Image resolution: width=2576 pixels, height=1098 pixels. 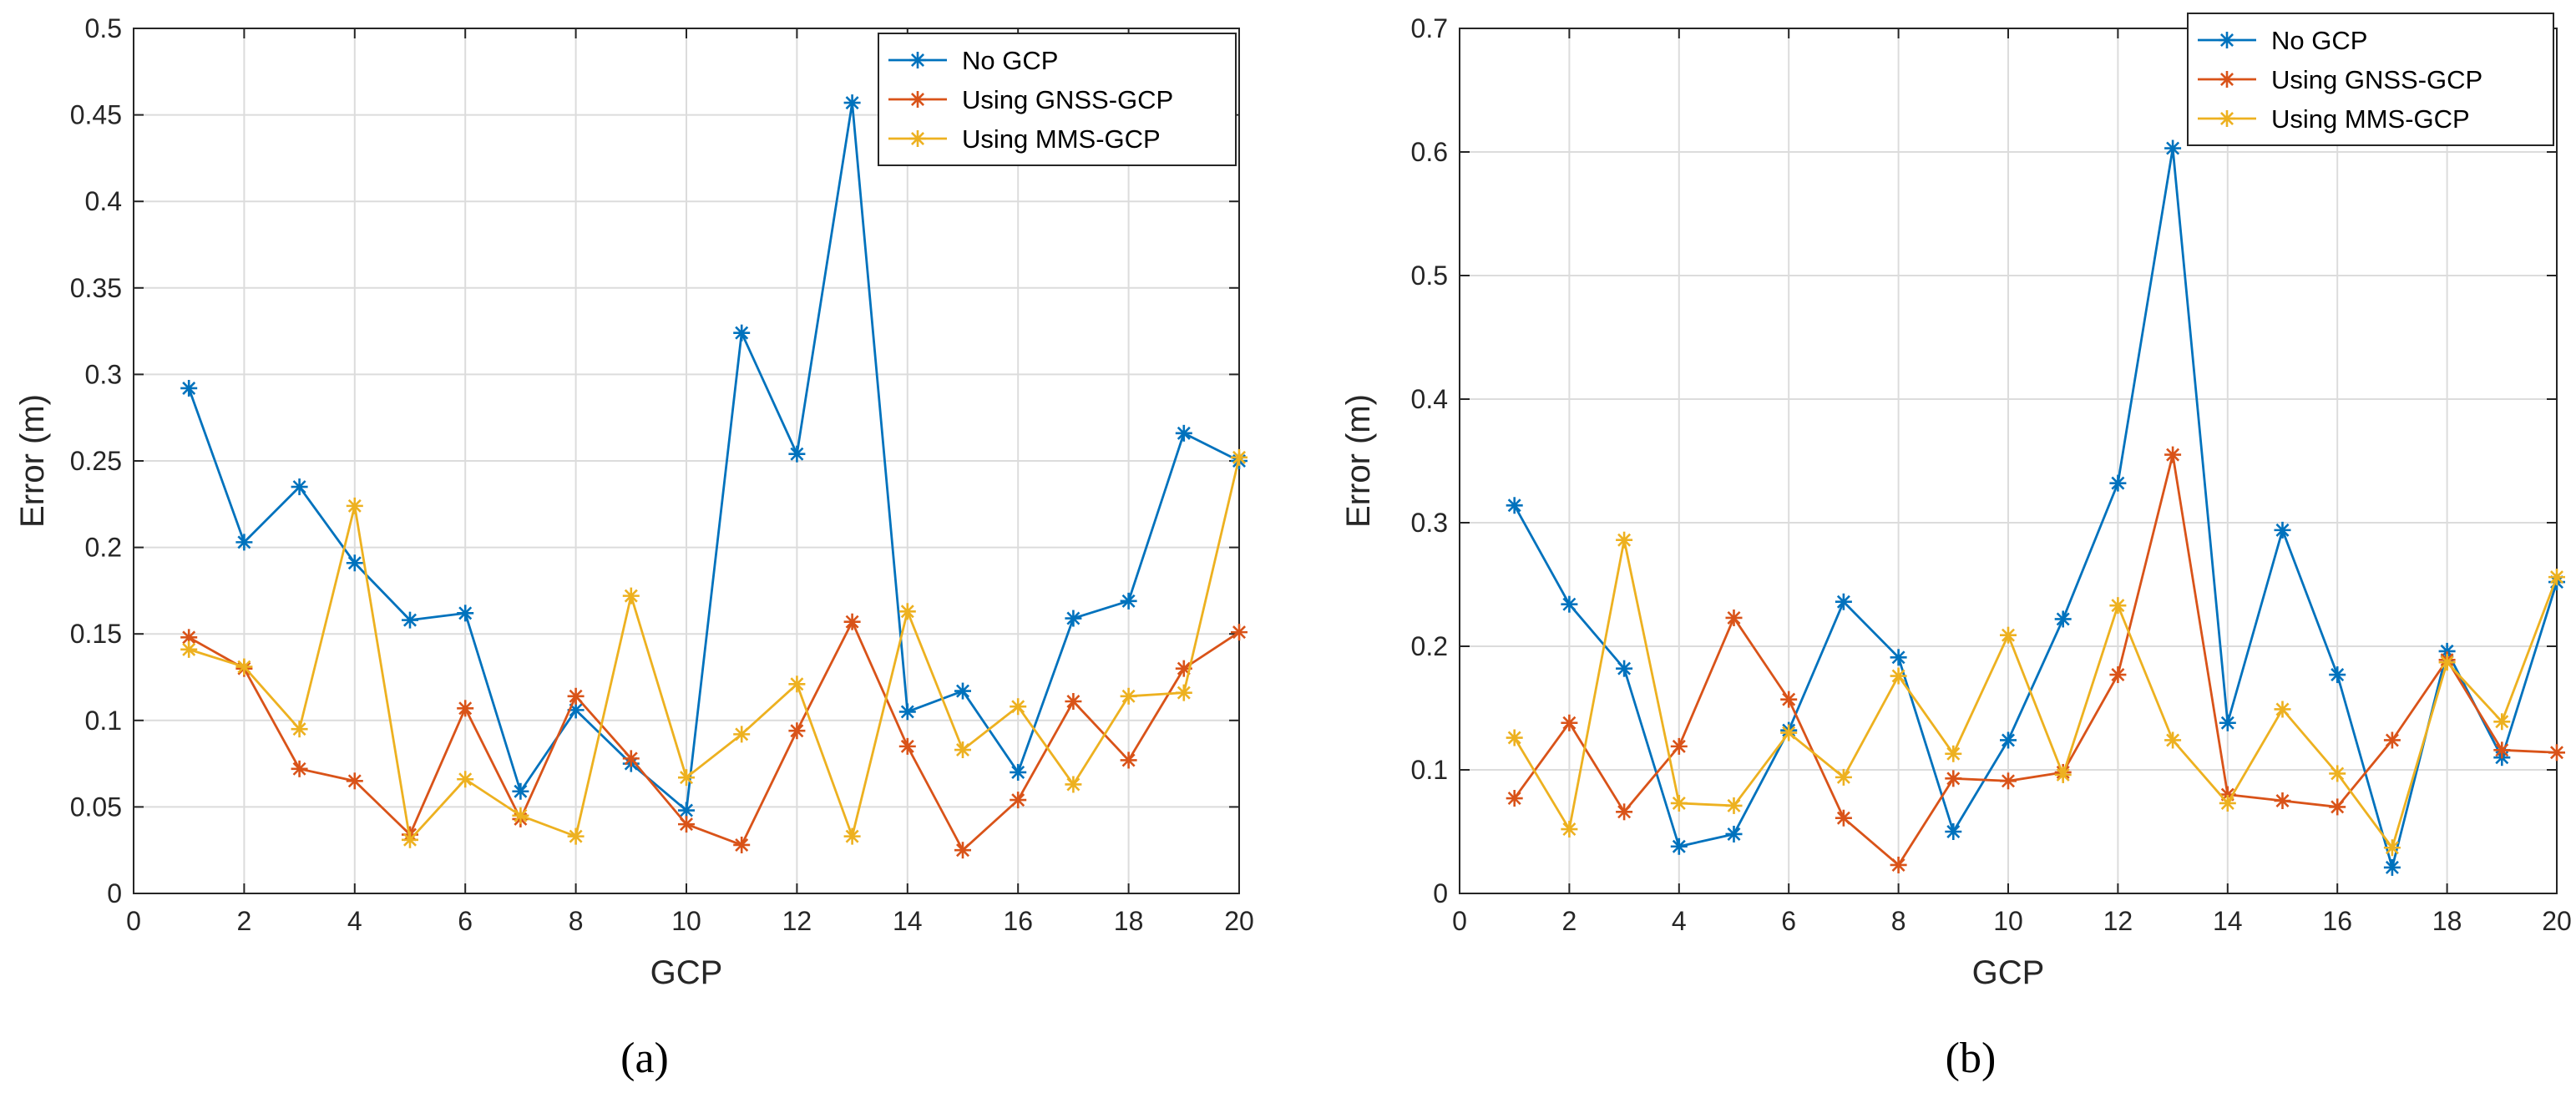 What do you see at coordinates (2319, 41) in the screenshot?
I see `legend-label: No GCP` at bounding box center [2319, 41].